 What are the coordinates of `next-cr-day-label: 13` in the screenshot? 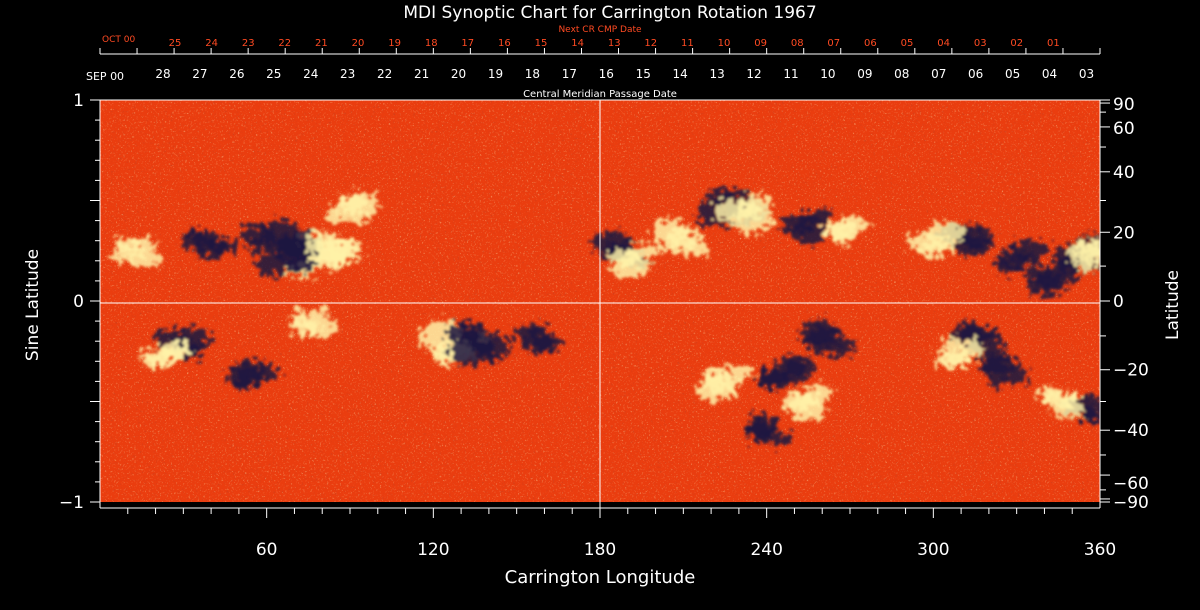 It's located at (614, 43).